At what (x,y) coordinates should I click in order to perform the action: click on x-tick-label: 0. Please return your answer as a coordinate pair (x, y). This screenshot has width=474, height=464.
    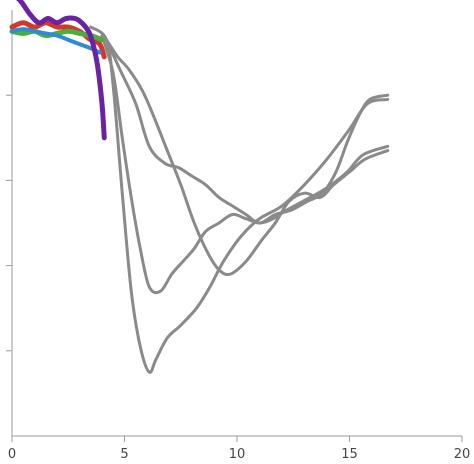
    Looking at the image, I should click on (12, 454).